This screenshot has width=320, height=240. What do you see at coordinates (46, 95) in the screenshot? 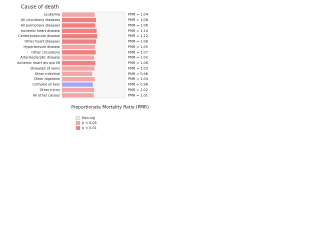
I see `category-label: All other causes` at bounding box center [46, 95].